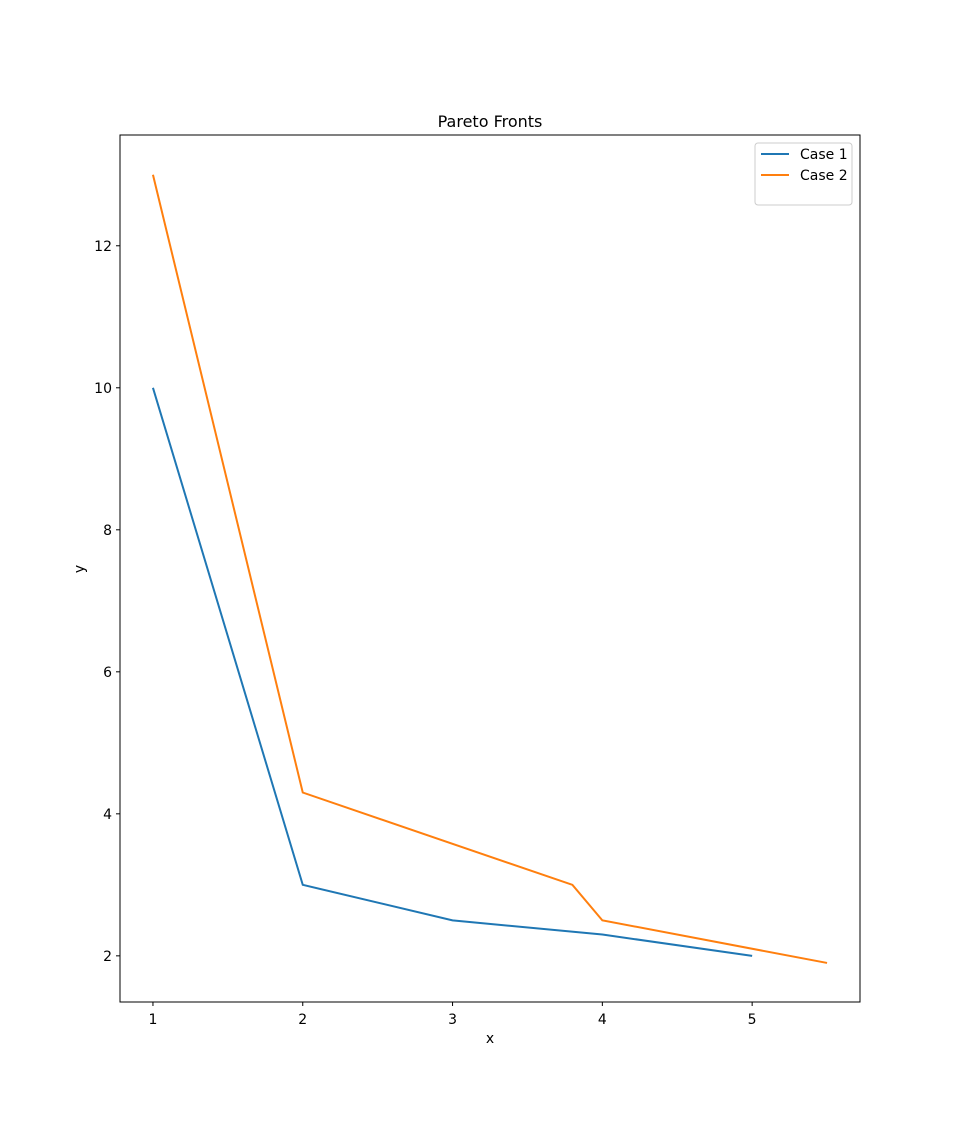  Describe the element at coordinates (302, 1020) in the screenshot. I see `x-tick-label: 2` at that location.